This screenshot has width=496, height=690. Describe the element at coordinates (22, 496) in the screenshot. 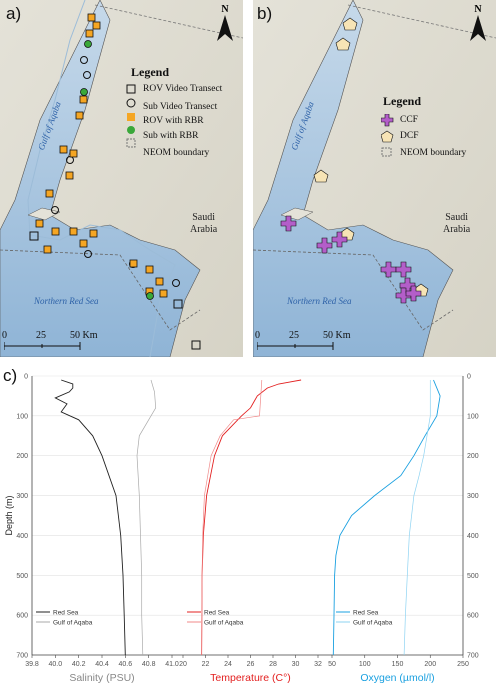

I see `depth-tick-left: 300` at that location.